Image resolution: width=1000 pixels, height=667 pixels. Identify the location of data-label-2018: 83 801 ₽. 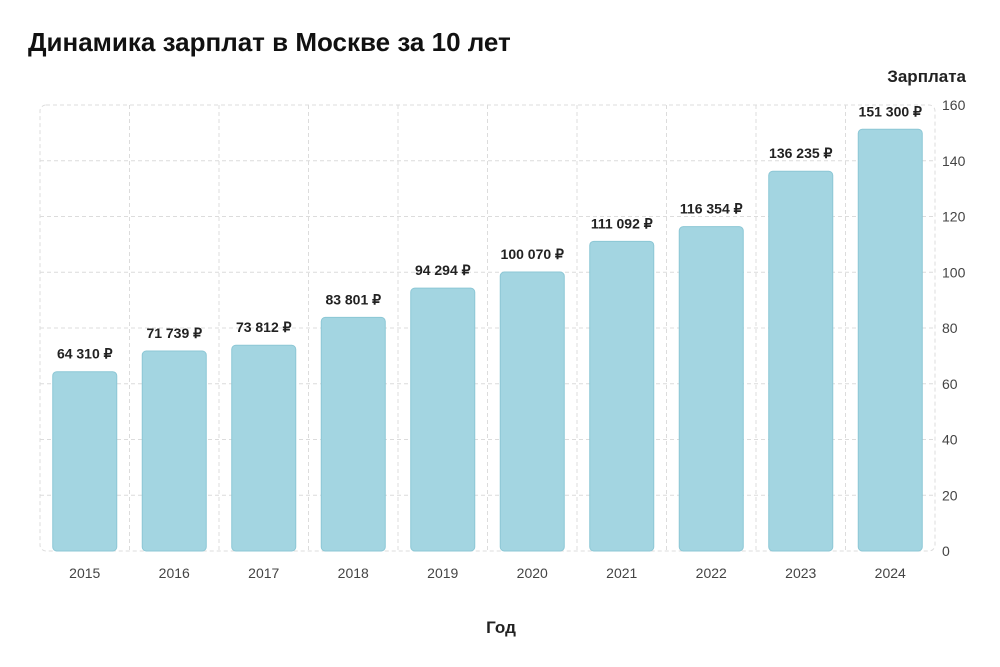
(353, 299).